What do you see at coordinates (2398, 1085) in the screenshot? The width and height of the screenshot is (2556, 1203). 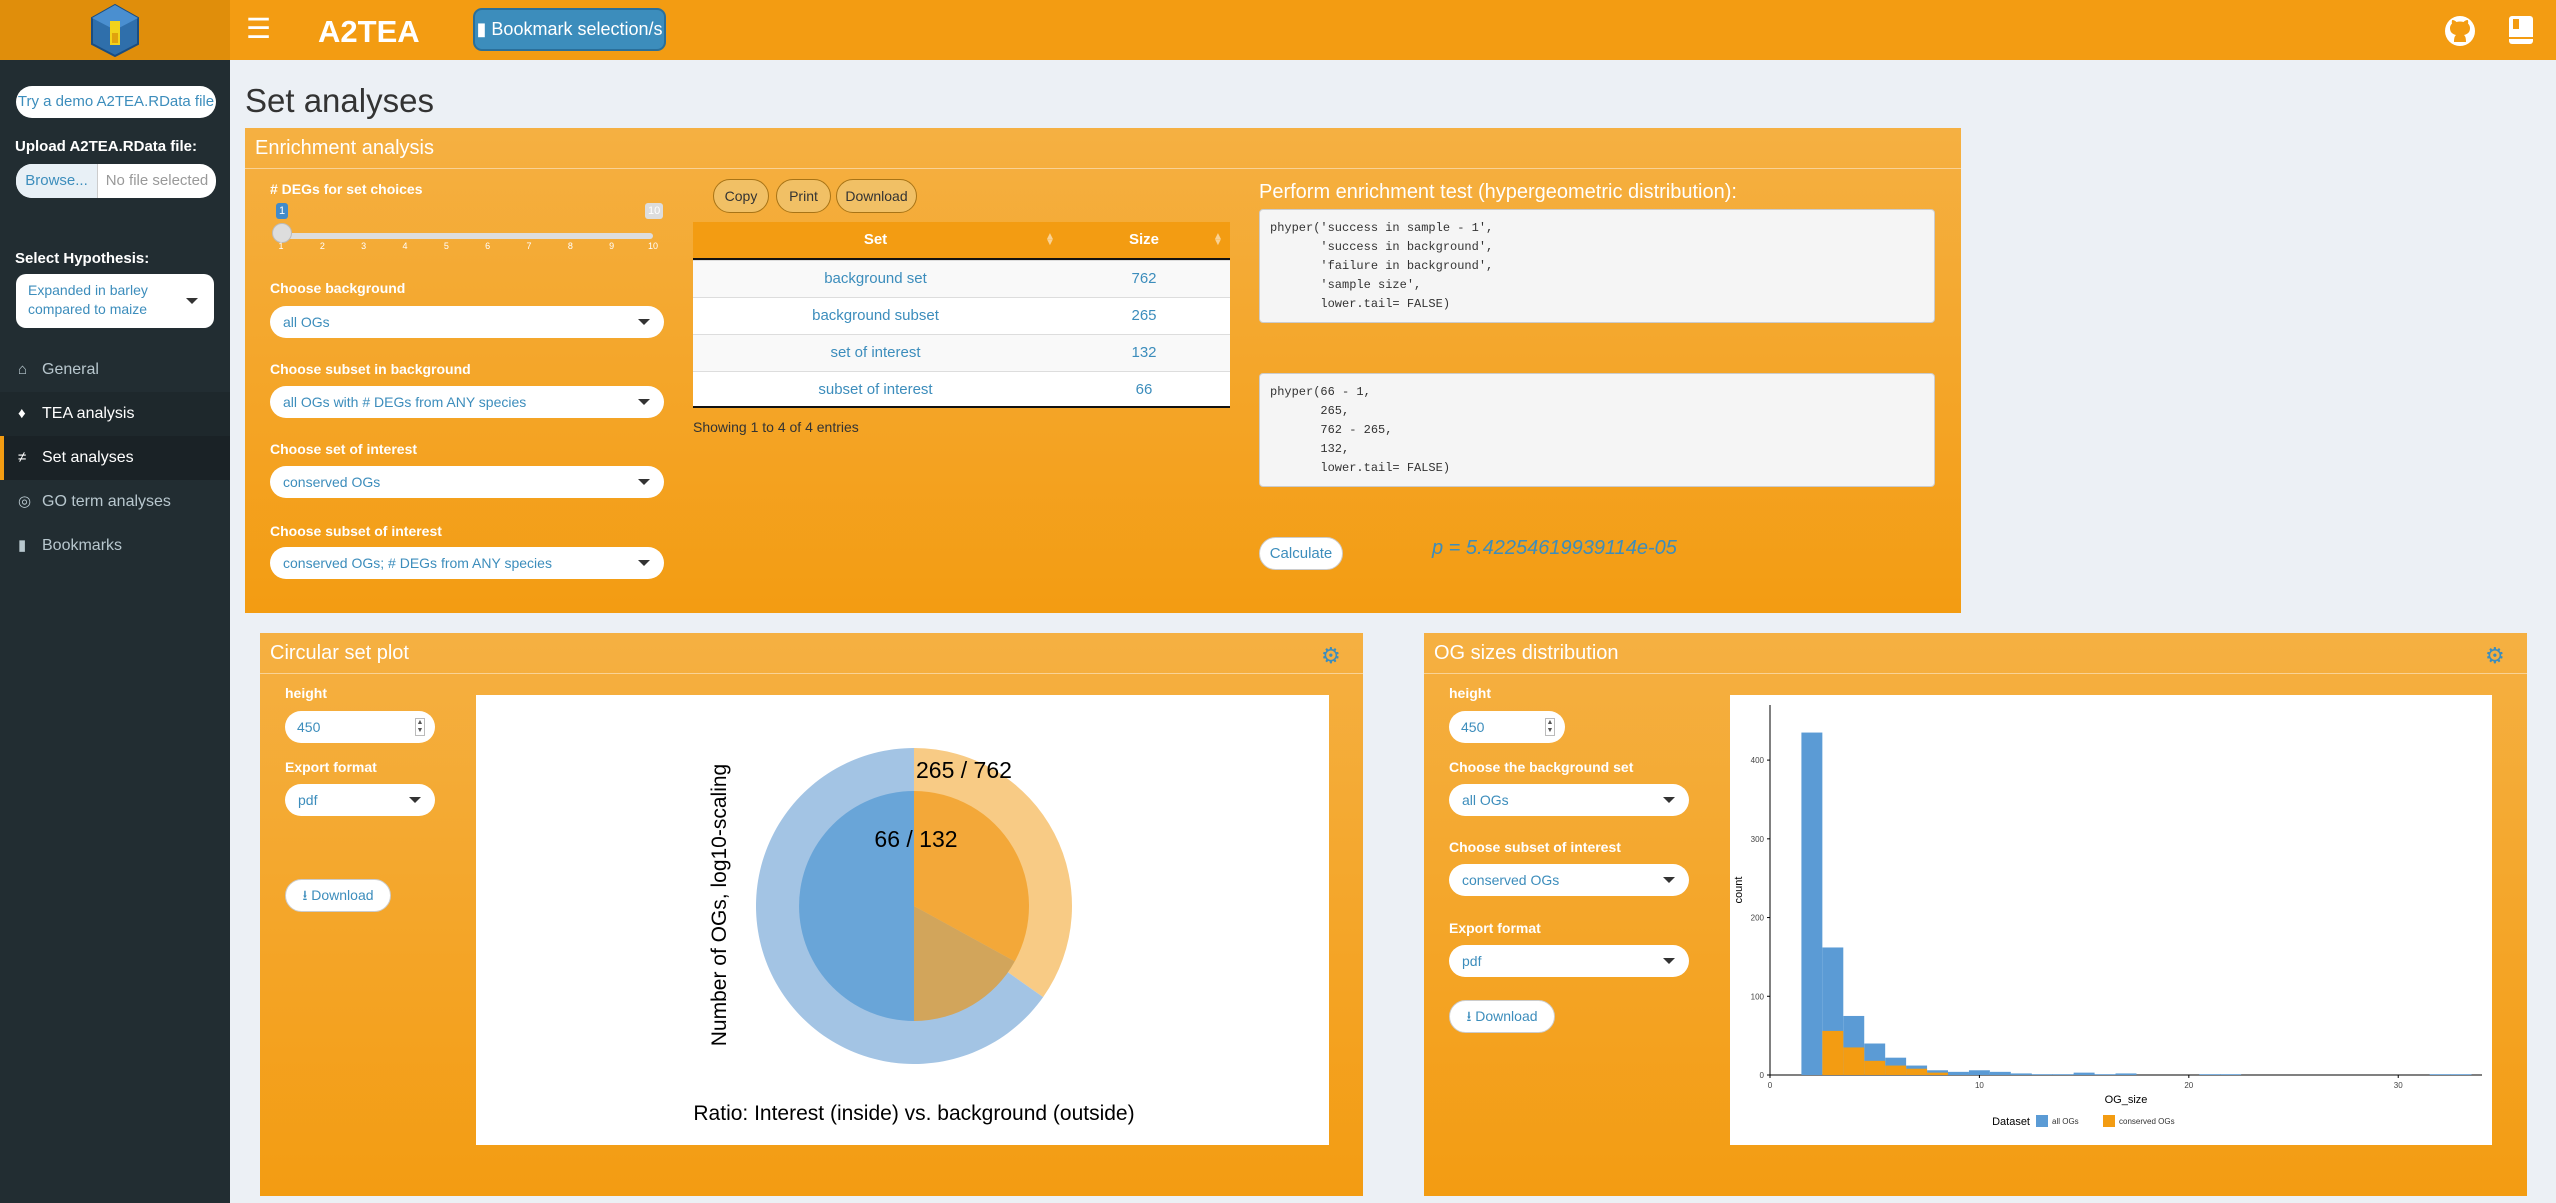 I see `x-tick-label: 30` at bounding box center [2398, 1085].